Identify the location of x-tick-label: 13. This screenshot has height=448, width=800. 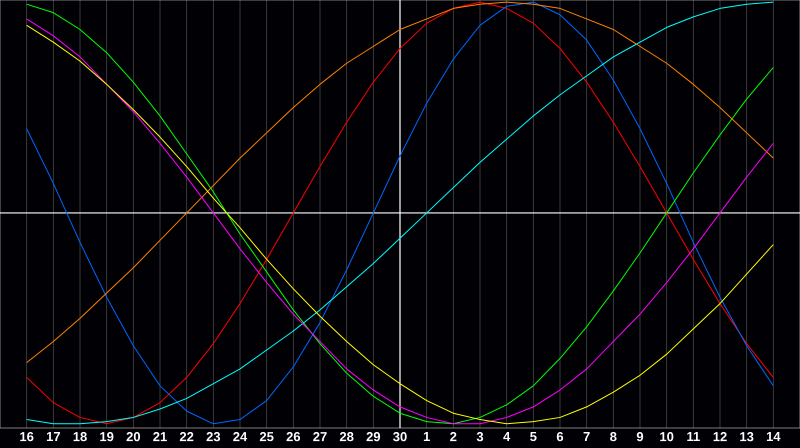
(747, 437).